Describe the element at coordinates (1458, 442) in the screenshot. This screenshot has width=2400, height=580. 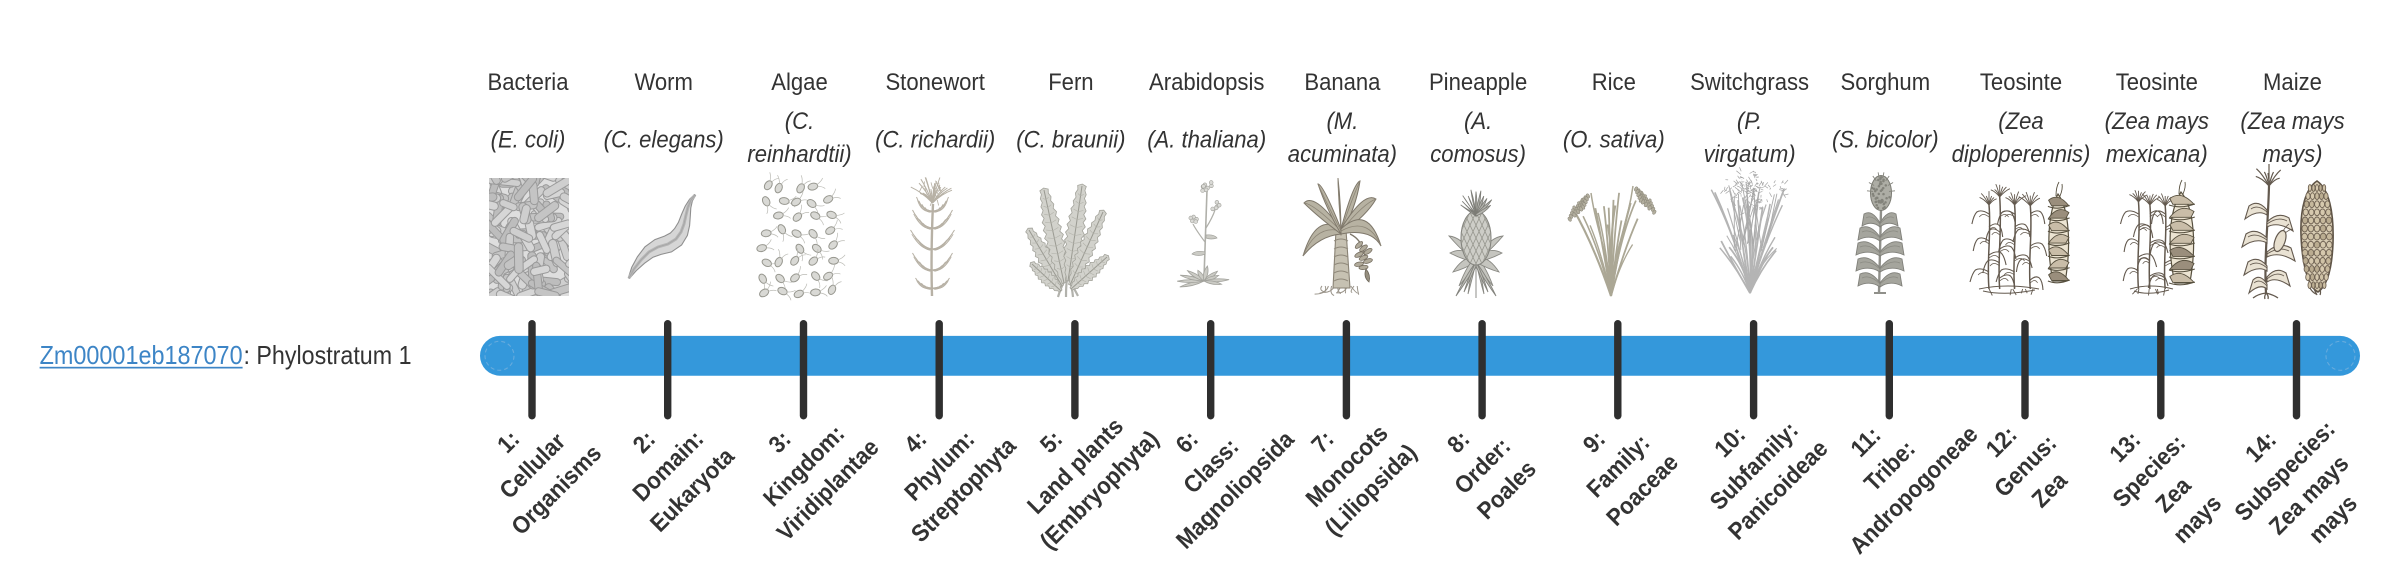
I see `svg-text: 8:` at that location.